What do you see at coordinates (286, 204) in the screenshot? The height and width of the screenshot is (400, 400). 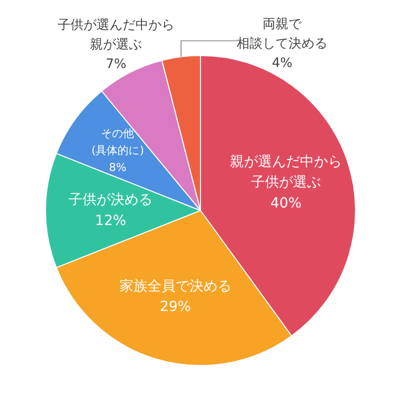 I see `data-label: 40%` at bounding box center [286, 204].